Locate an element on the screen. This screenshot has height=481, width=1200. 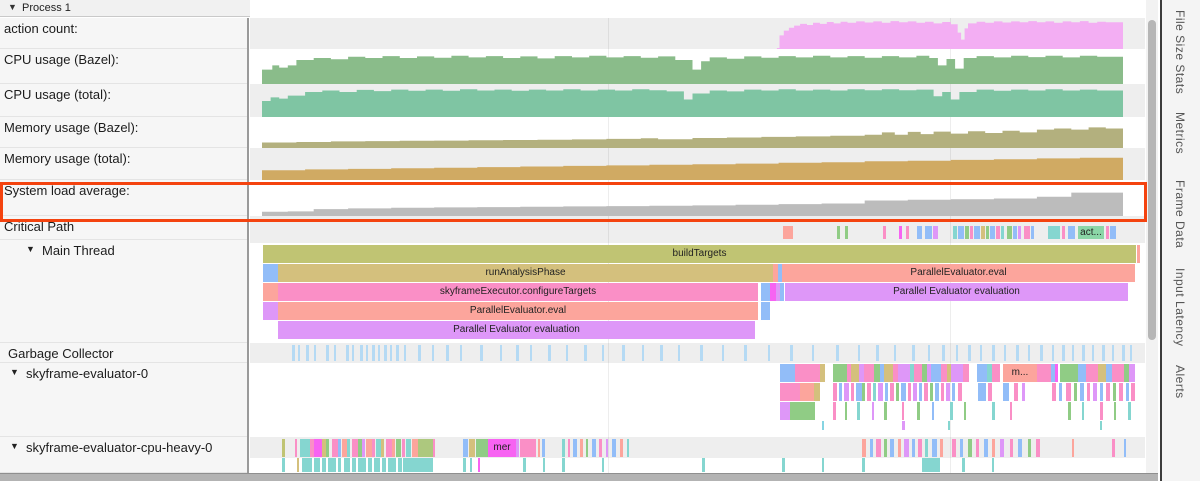
counter-chart-action-count is located at coordinates (692, 33).